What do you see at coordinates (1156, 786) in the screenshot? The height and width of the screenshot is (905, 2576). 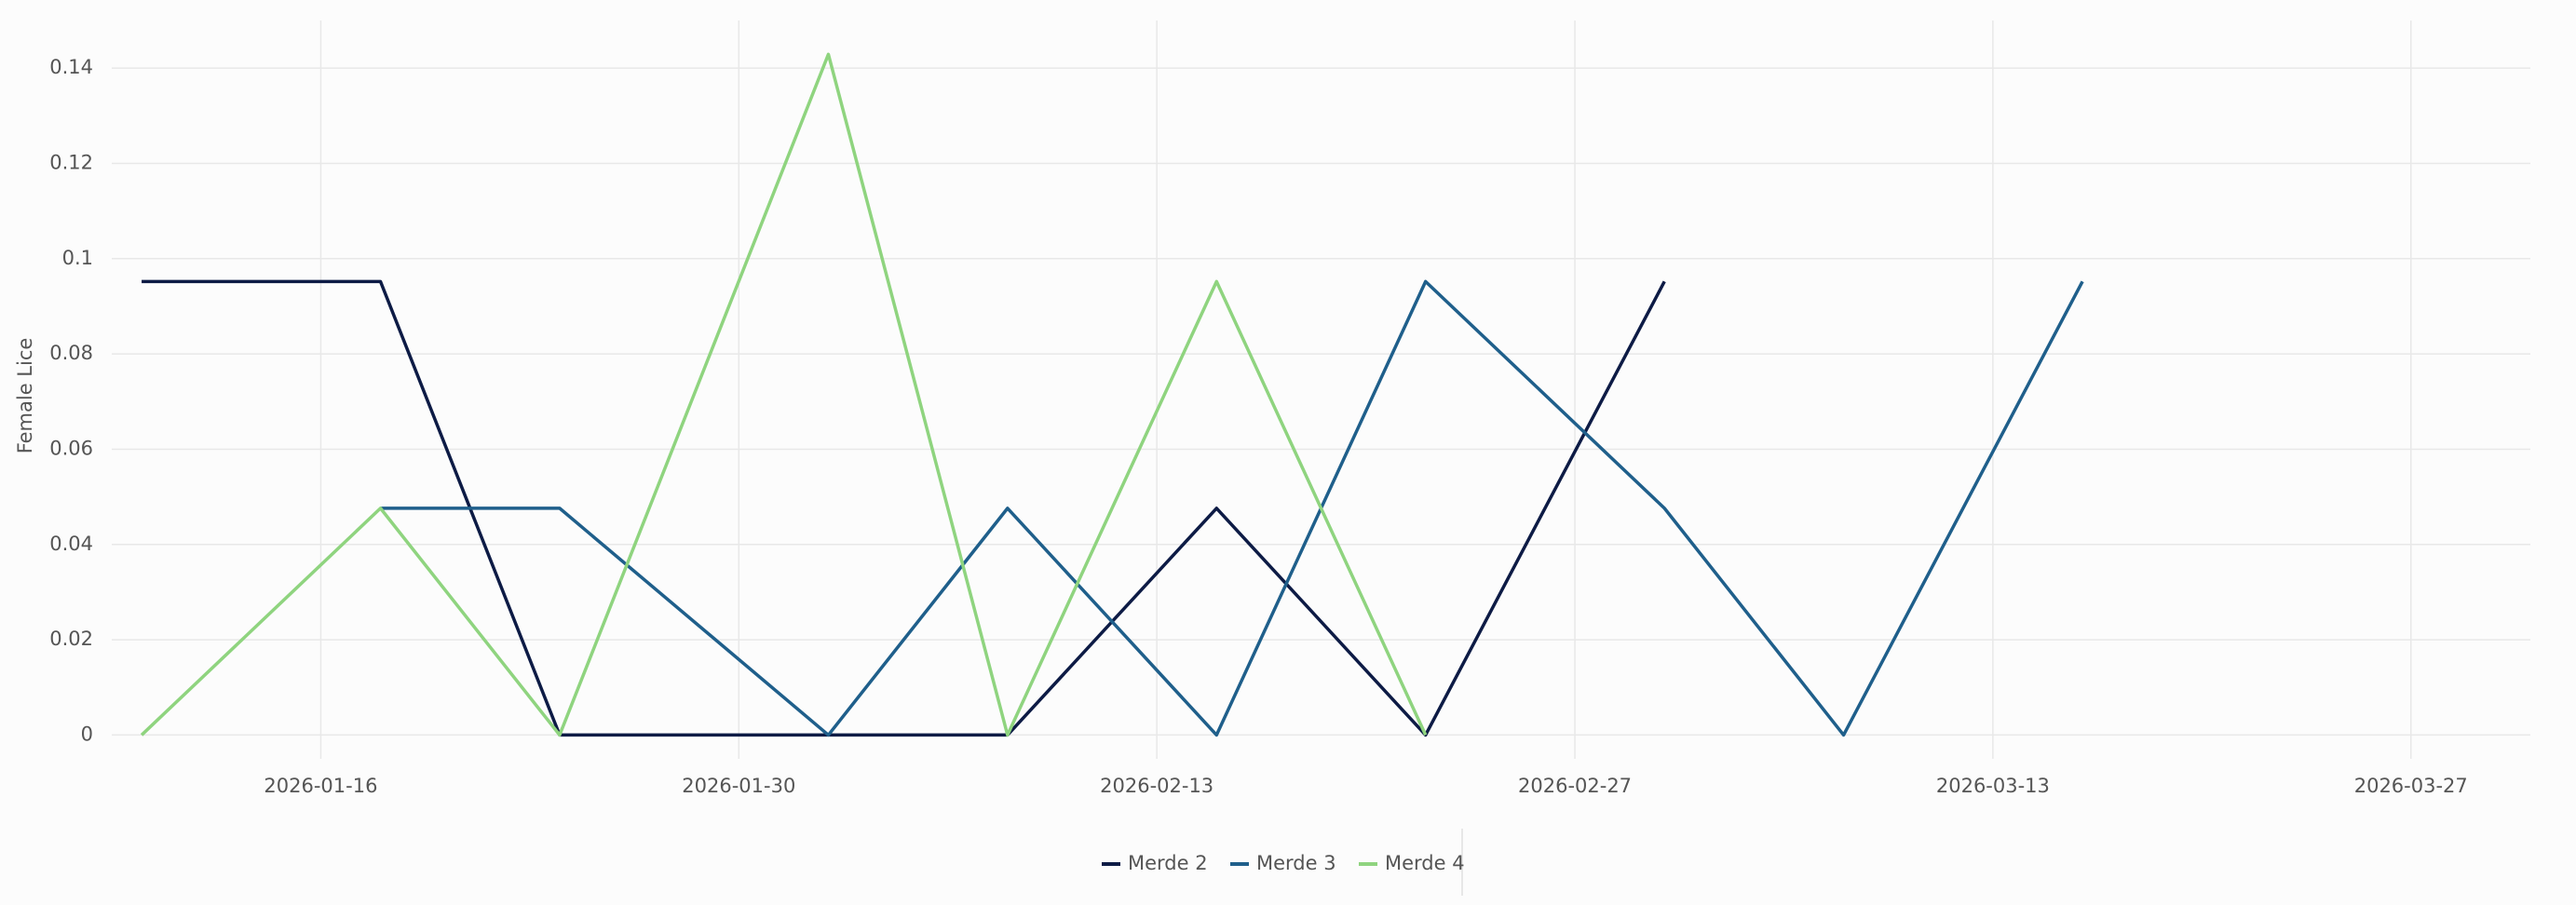 I see `x-tick-label: 2026-02-13` at bounding box center [1156, 786].